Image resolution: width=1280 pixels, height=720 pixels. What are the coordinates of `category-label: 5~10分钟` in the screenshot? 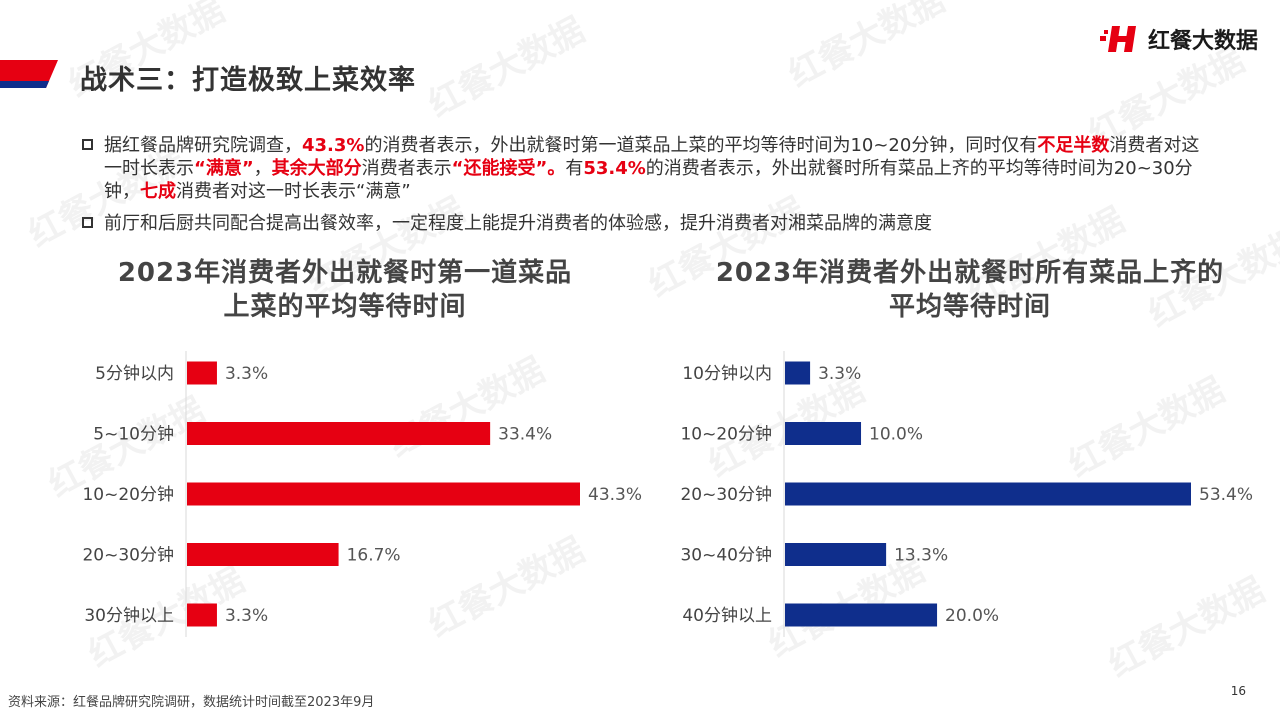 It's located at (133, 435).